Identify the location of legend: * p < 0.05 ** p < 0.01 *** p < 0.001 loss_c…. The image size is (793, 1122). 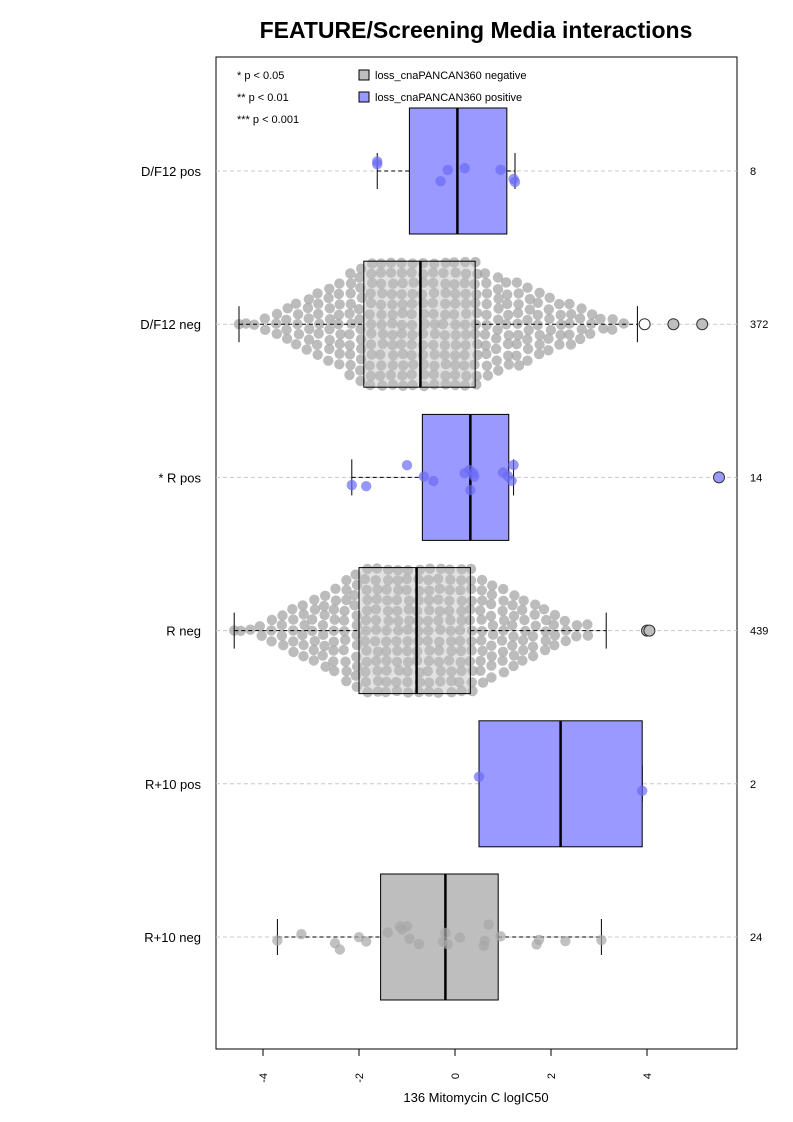
(381, 97).